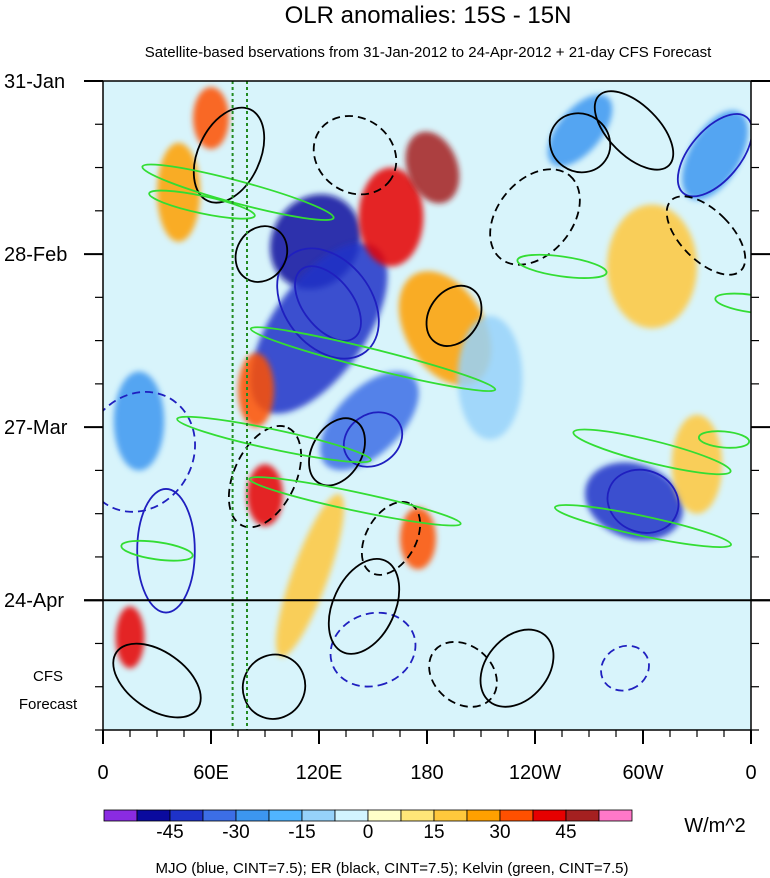 This screenshot has width=770, height=878. I want to click on chart-title: OLR anomalies: 15S - 15N, so click(428, 15).